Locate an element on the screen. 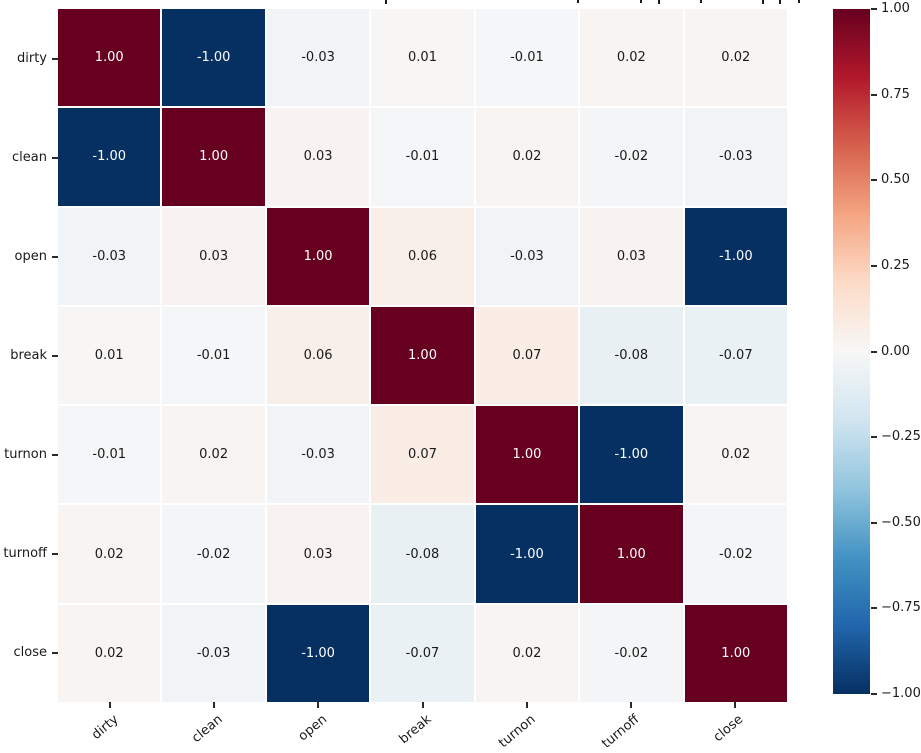 This screenshot has width=921, height=753. heatmap-cell-clean-break: -0.01 is located at coordinates (422, 157).